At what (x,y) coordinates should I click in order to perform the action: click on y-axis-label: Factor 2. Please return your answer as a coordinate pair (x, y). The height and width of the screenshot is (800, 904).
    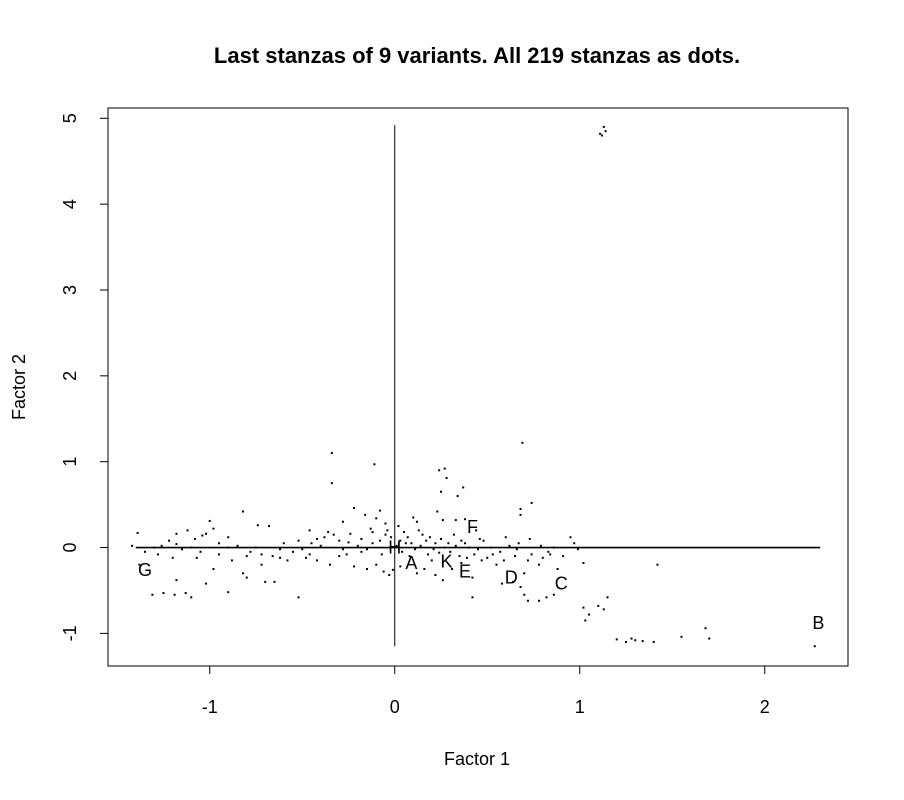
    Looking at the image, I should click on (19, 387).